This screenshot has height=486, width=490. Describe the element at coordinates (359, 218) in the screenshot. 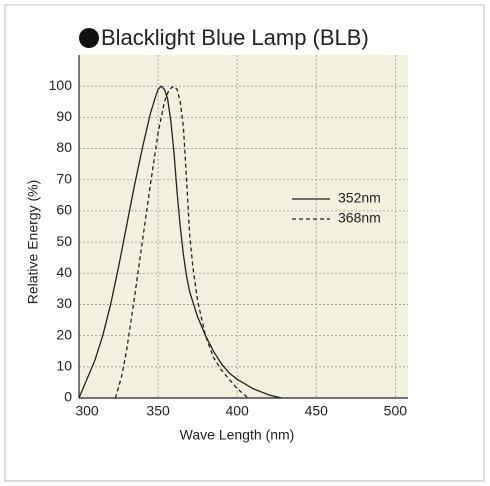

I see `legend-label: 368nm` at that location.